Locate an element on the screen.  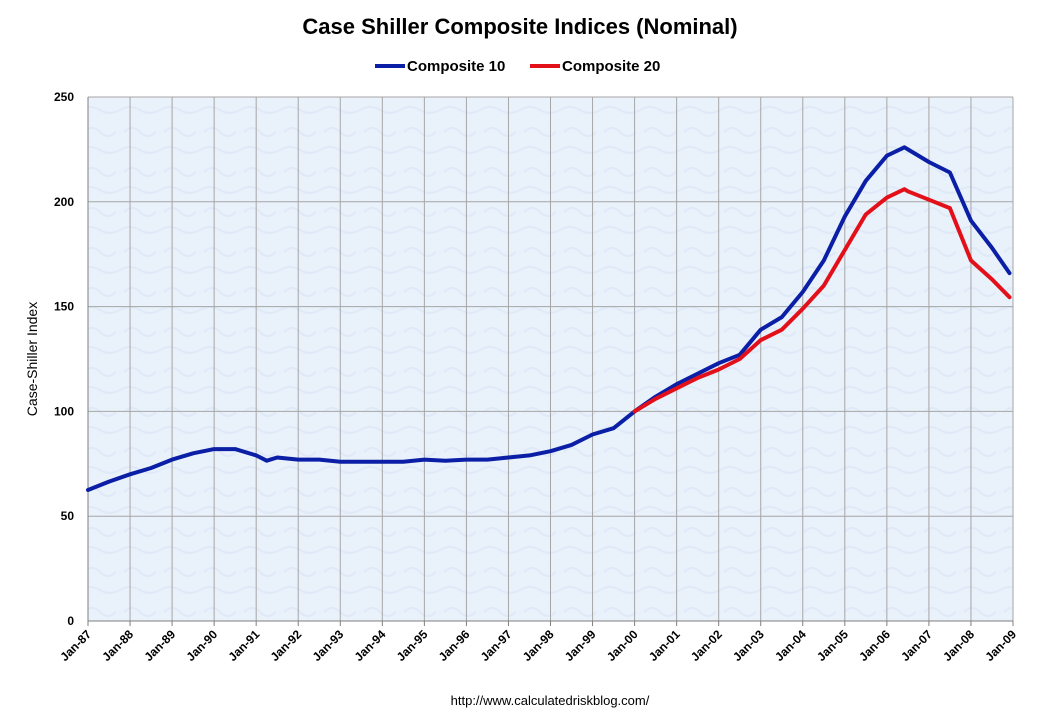
x-tick-label: Jan-02 is located at coordinates (706, 645).